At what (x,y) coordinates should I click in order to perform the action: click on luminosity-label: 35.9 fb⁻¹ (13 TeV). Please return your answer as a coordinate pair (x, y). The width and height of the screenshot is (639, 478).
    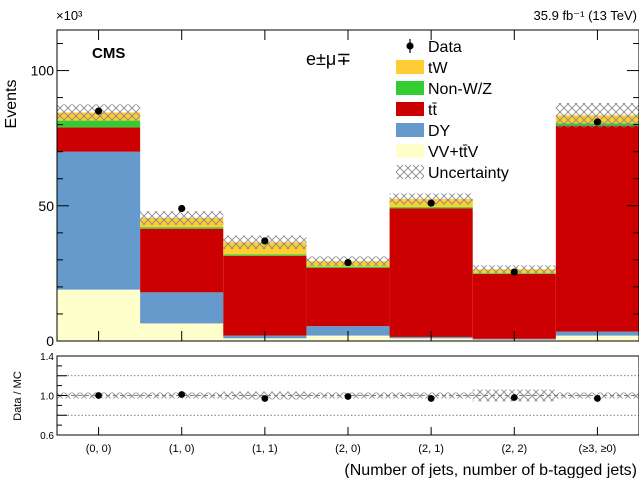
    Looking at the image, I should click on (585, 15).